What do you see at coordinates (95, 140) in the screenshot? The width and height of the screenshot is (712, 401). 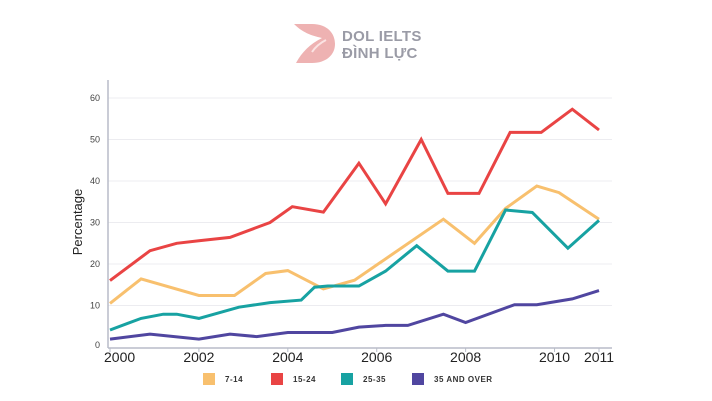 I see `y-tick-label: 50` at bounding box center [95, 140].